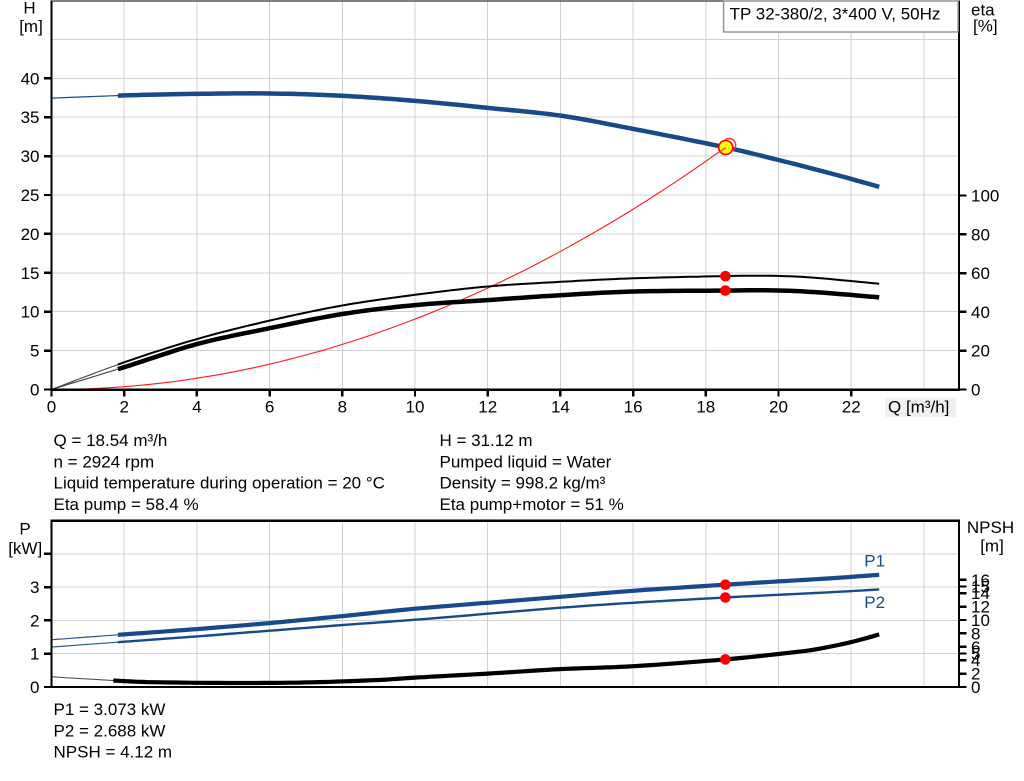 The image size is (1024, 781). I want to click on svg-text: Q [m³/h], so click(918, 406).